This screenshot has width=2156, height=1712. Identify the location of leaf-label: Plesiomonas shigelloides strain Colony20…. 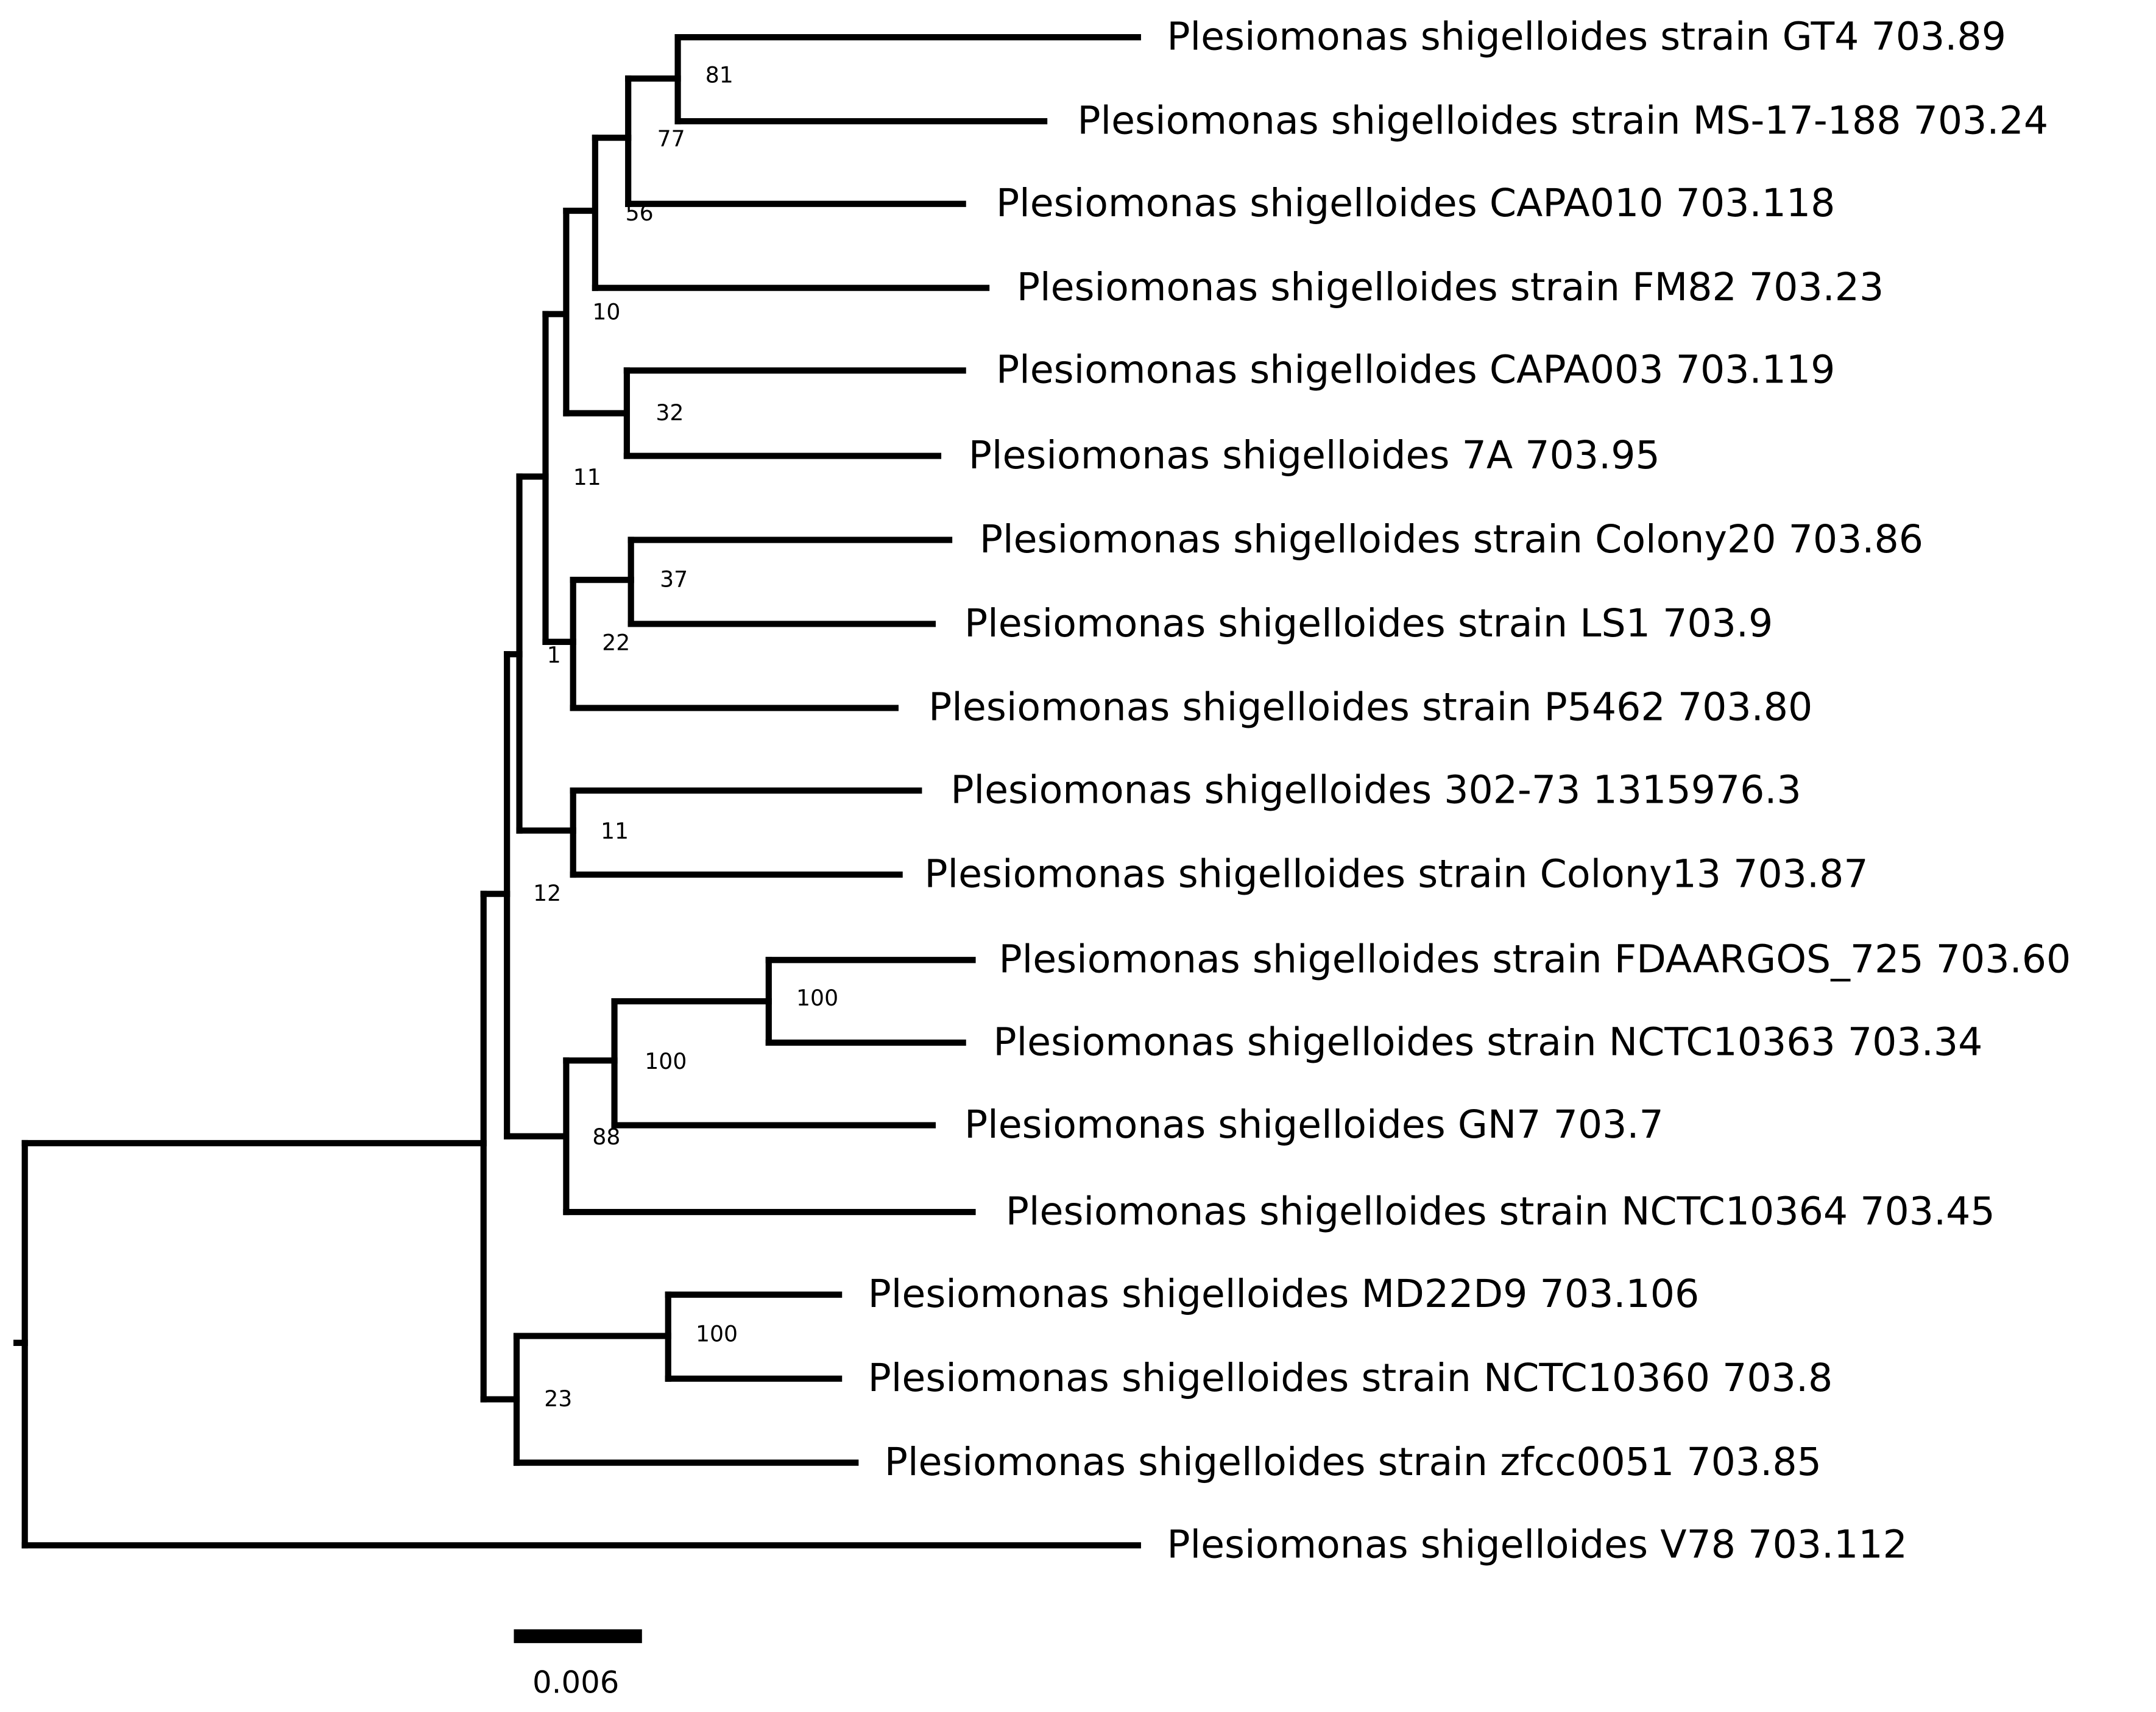
(1452, 539).